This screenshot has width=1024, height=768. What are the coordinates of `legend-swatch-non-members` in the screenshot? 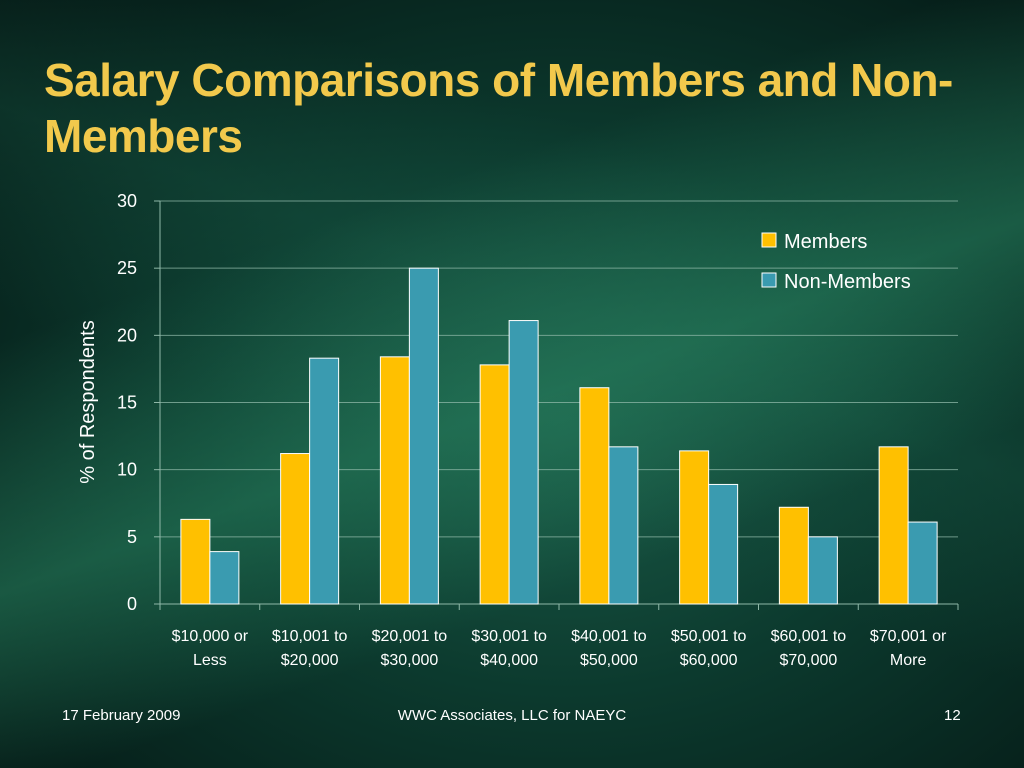 It's located at (769, 280).